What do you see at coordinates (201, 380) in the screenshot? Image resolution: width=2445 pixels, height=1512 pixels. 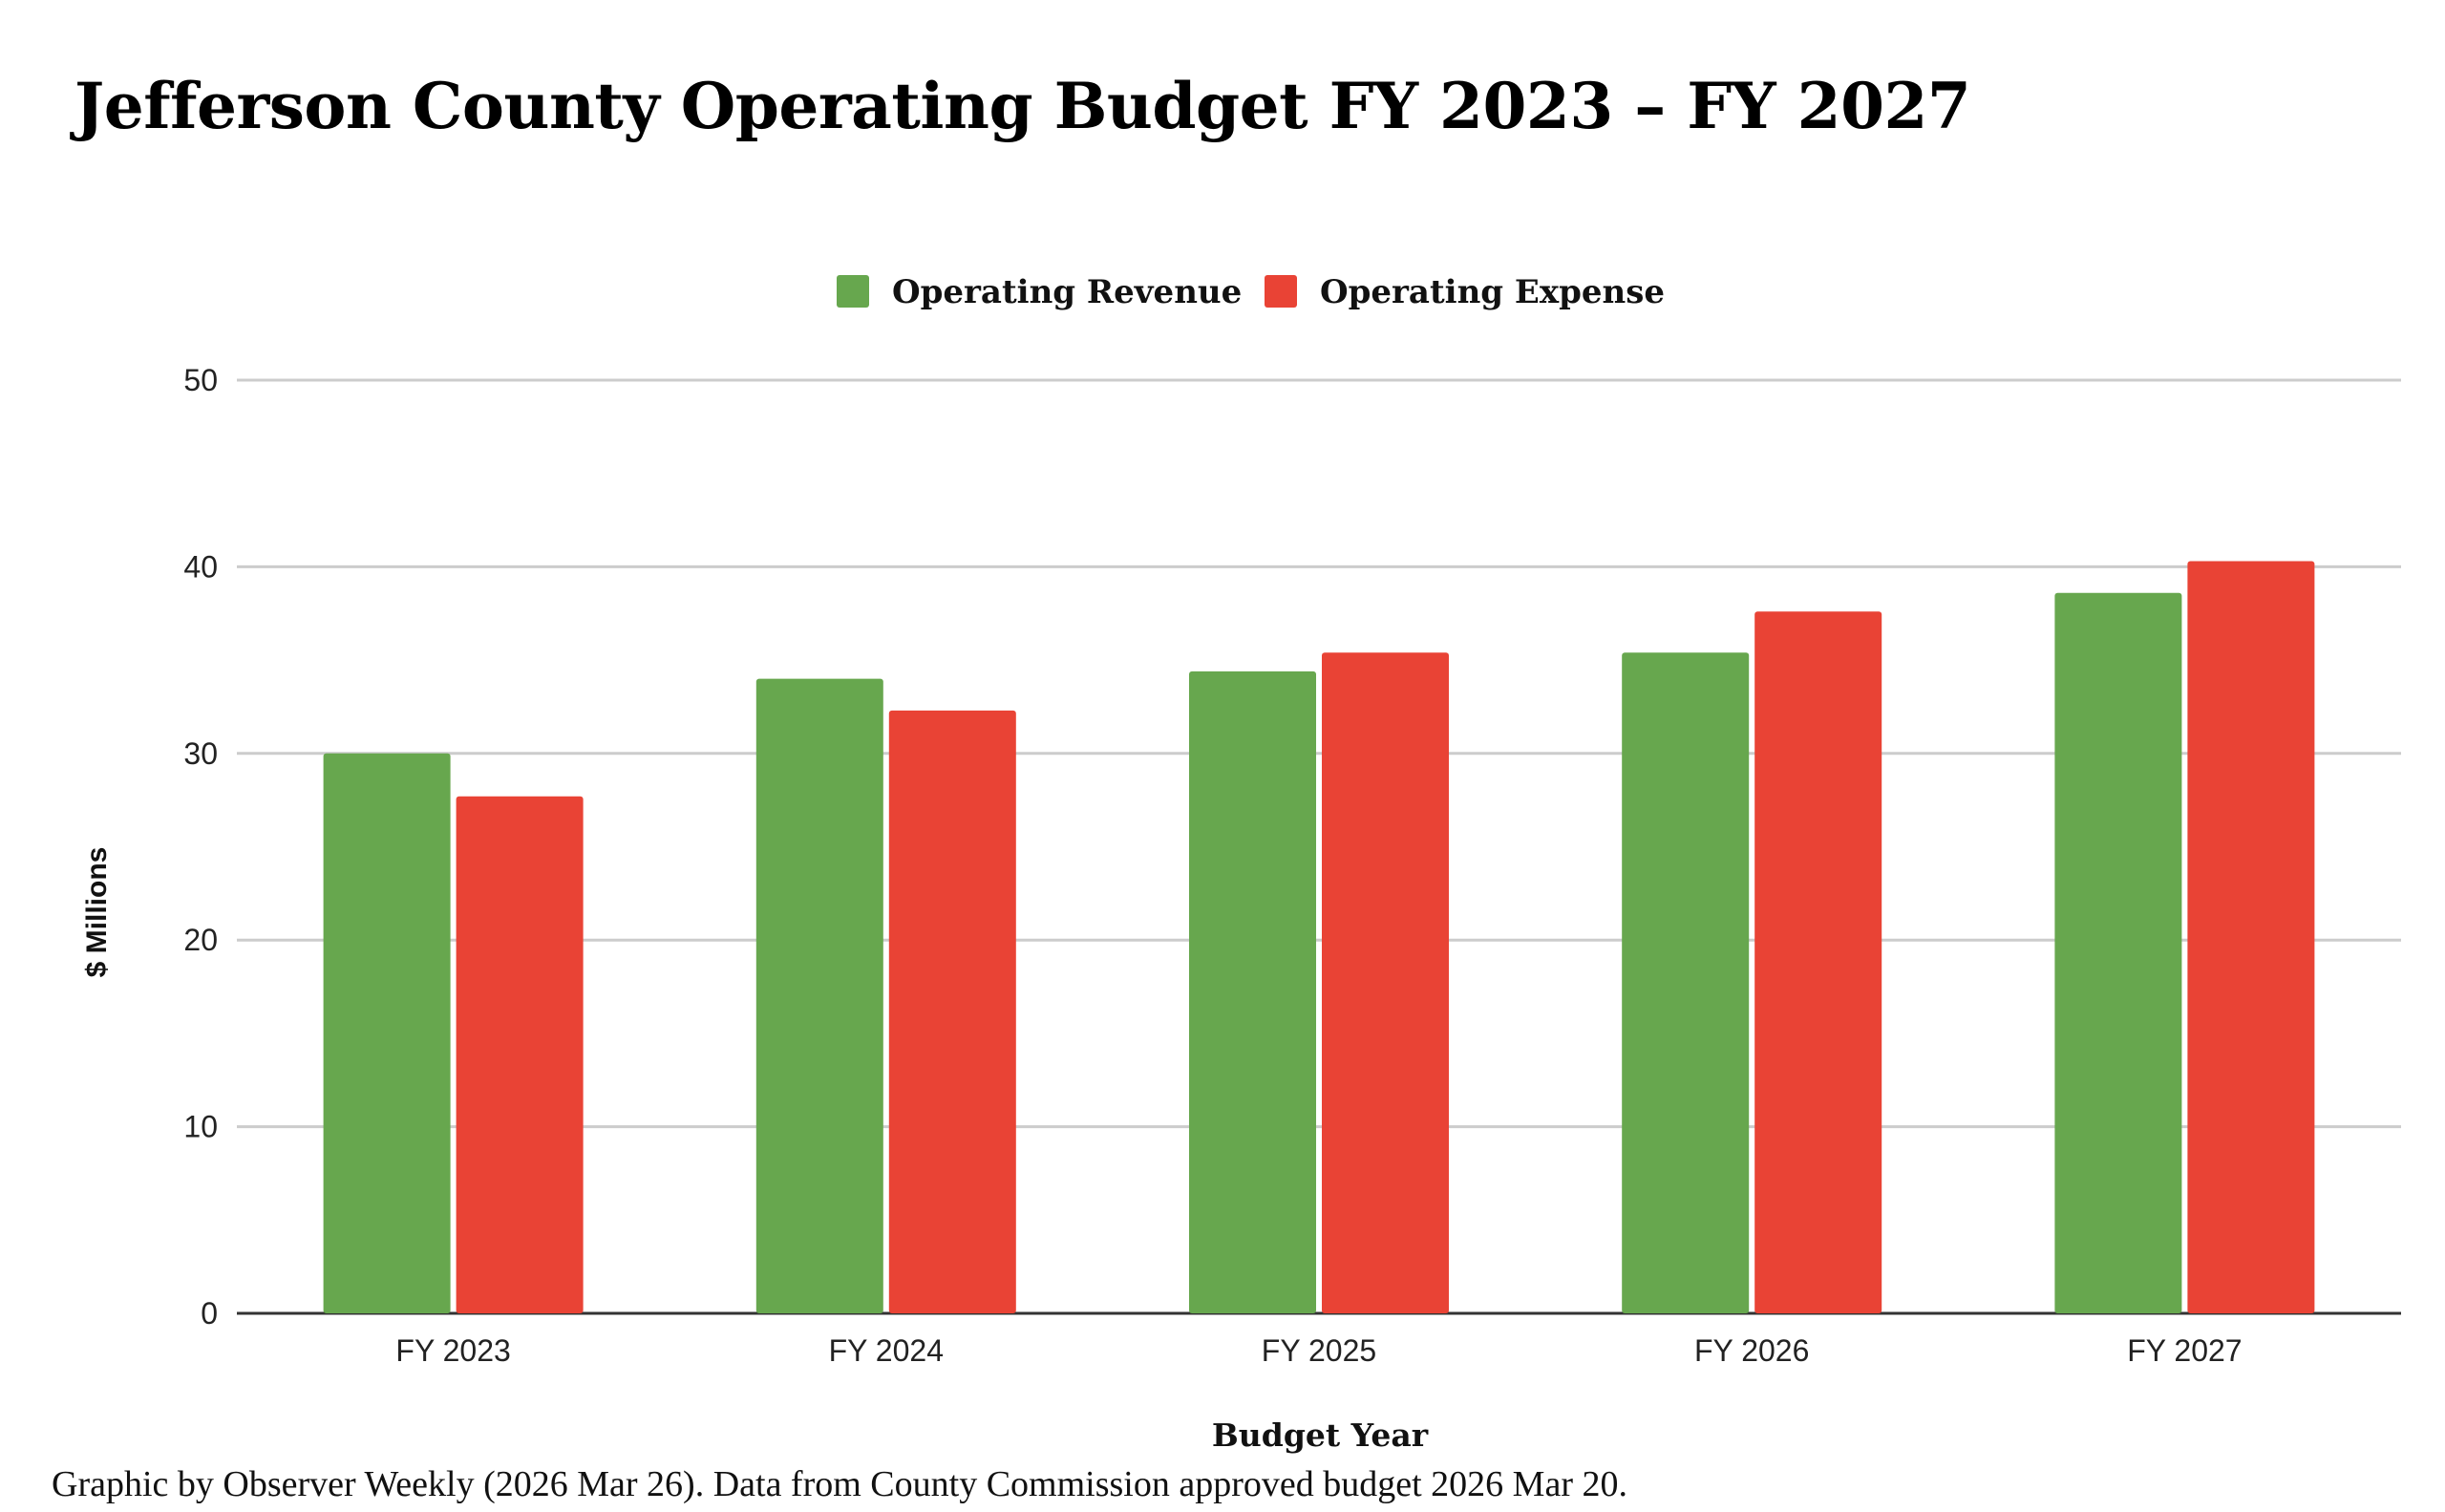 I see `y-tick-label: 50` at bounding box center [201, 380].